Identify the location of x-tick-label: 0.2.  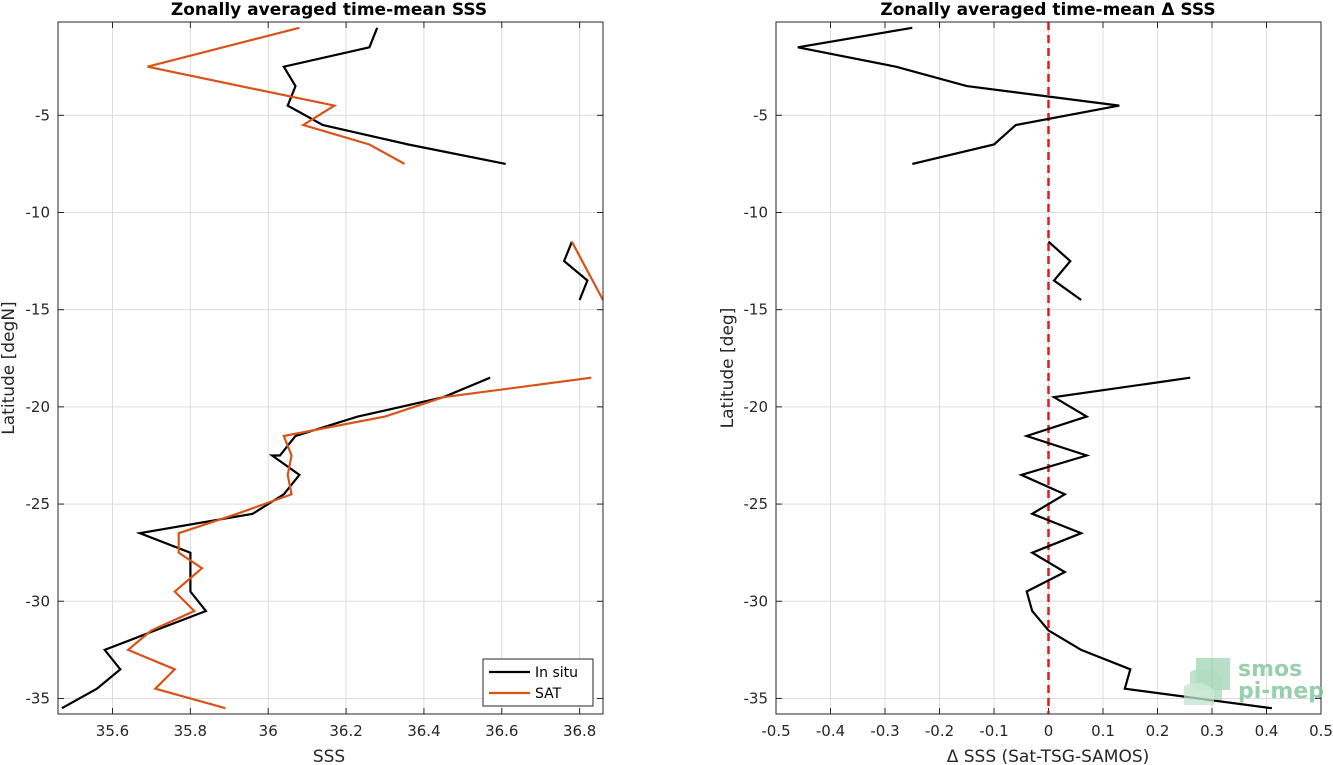
(1158, 731).